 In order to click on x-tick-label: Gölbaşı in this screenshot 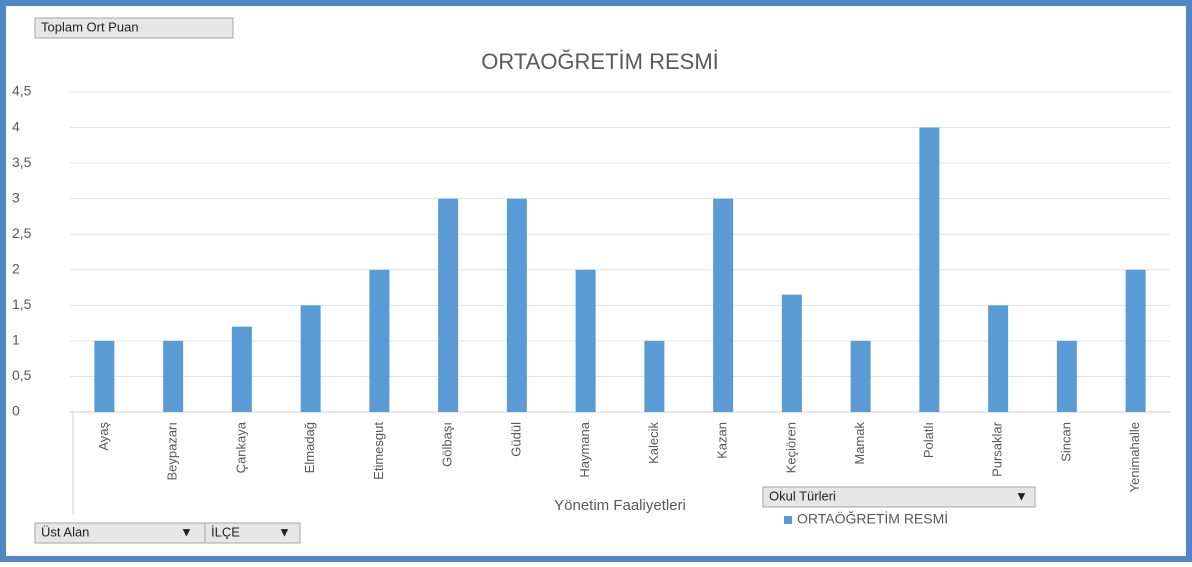, I will do `click(447, 444)`.